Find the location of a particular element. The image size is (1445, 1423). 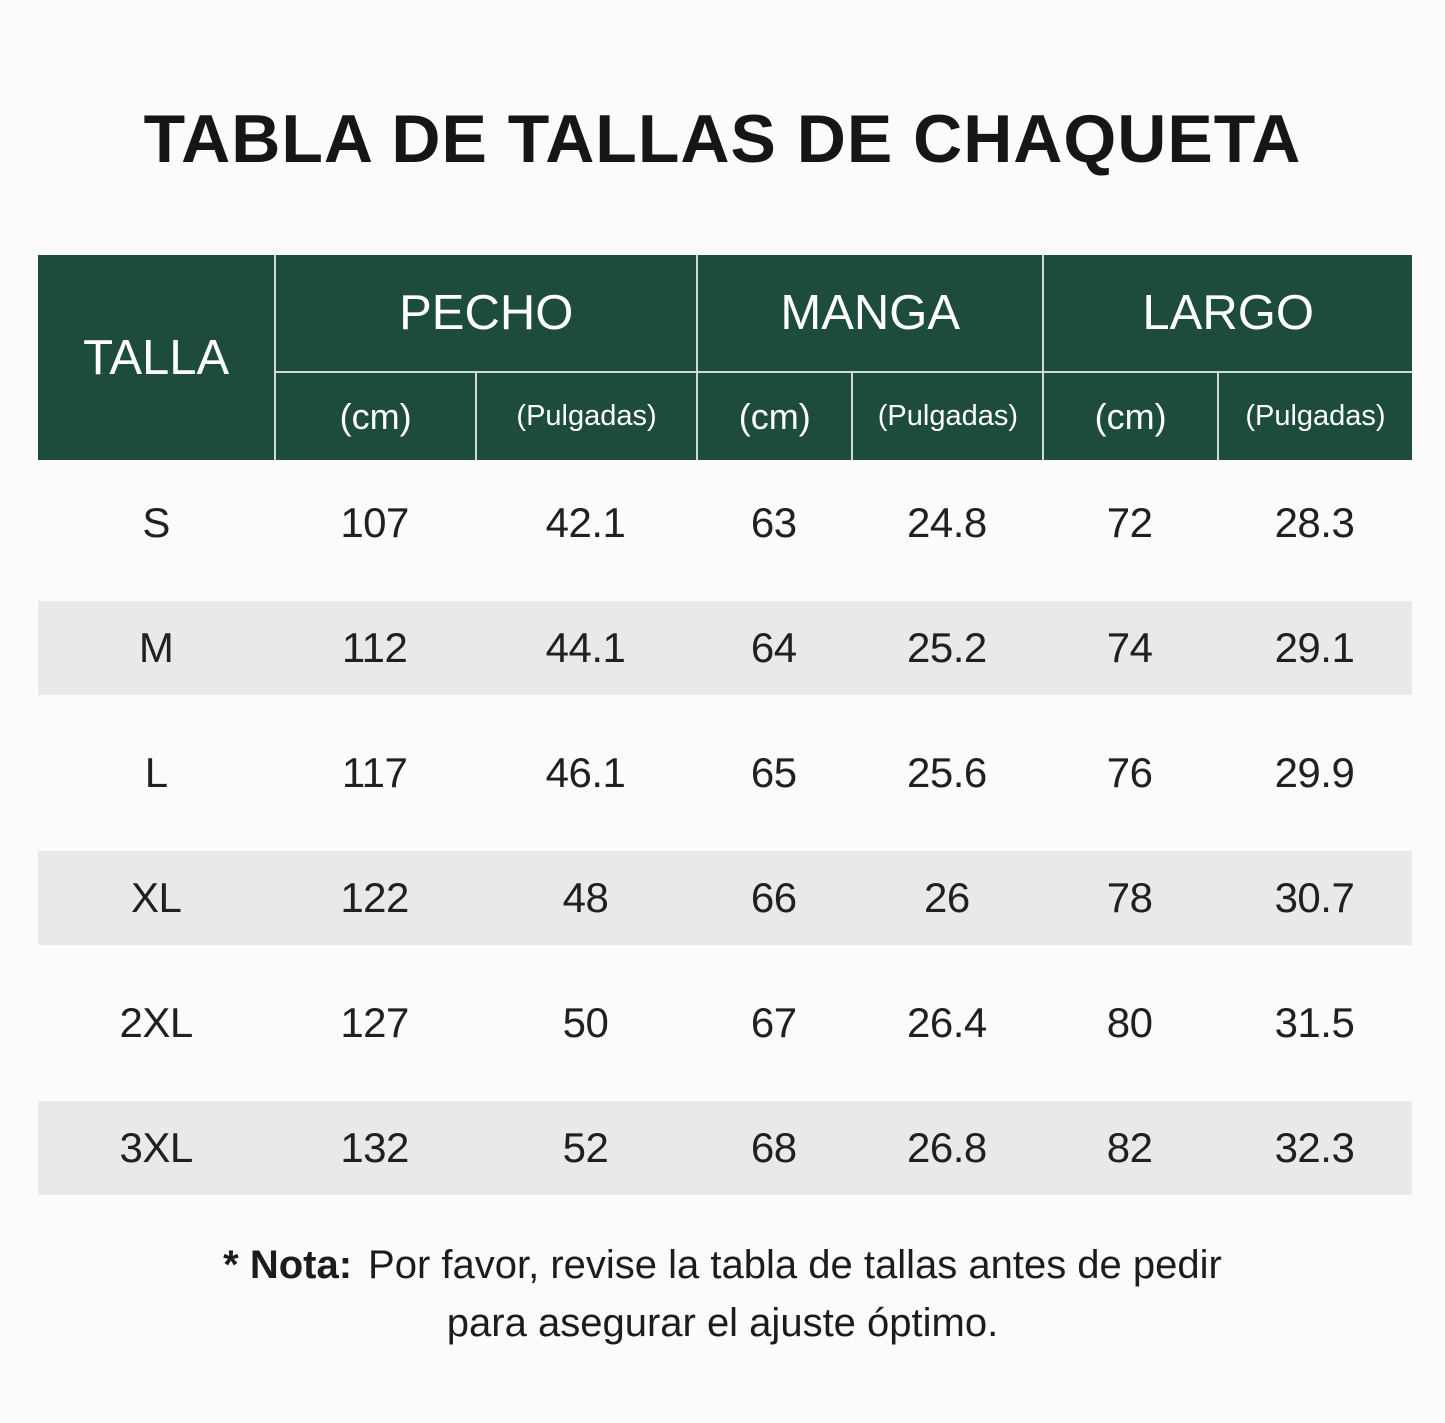

value-cell: 52 is located at coordinates (585, 1147).